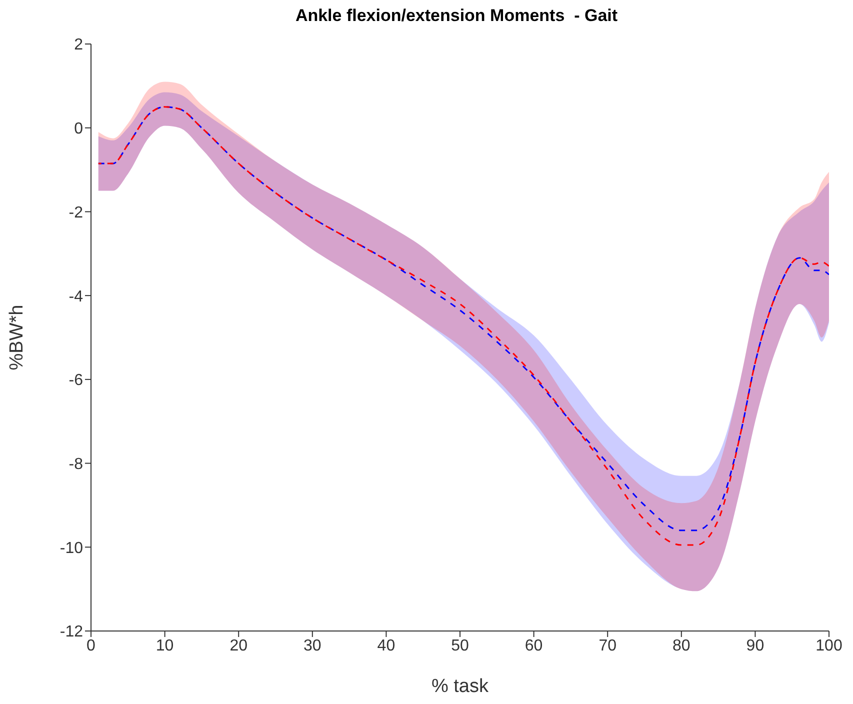 This screenshot has width=853, height=704. What do you see at coordinates (76, 213) in the screenshot?
I see `y-tick-label: -2` at bounding box center [76, 213].